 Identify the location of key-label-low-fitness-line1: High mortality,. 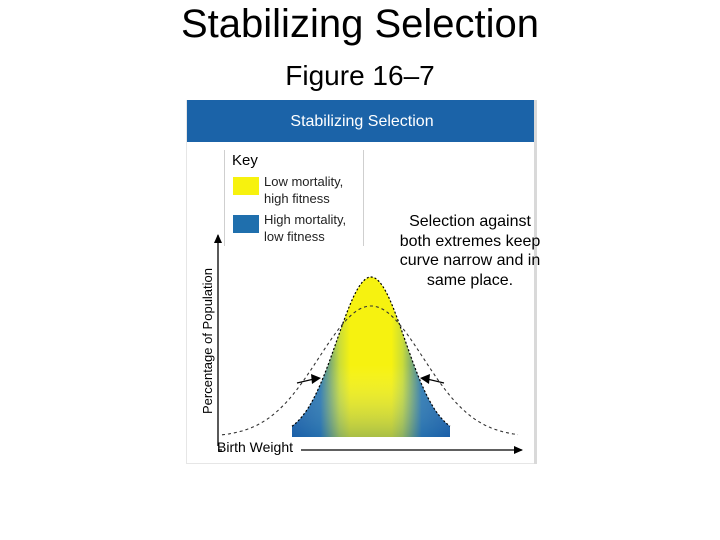
(305, 219).